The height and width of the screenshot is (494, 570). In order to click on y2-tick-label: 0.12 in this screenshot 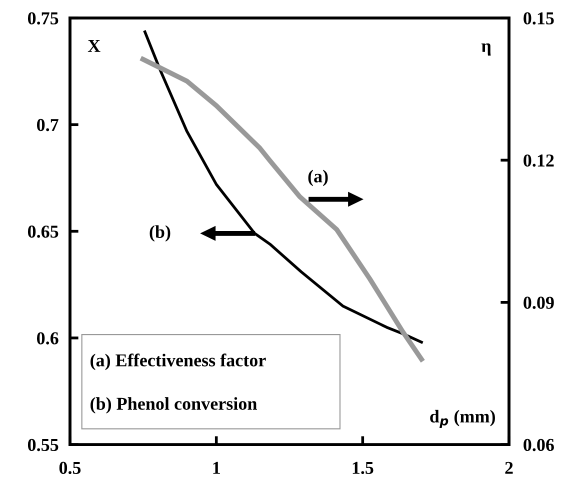, I will do `click(539, 160)`.